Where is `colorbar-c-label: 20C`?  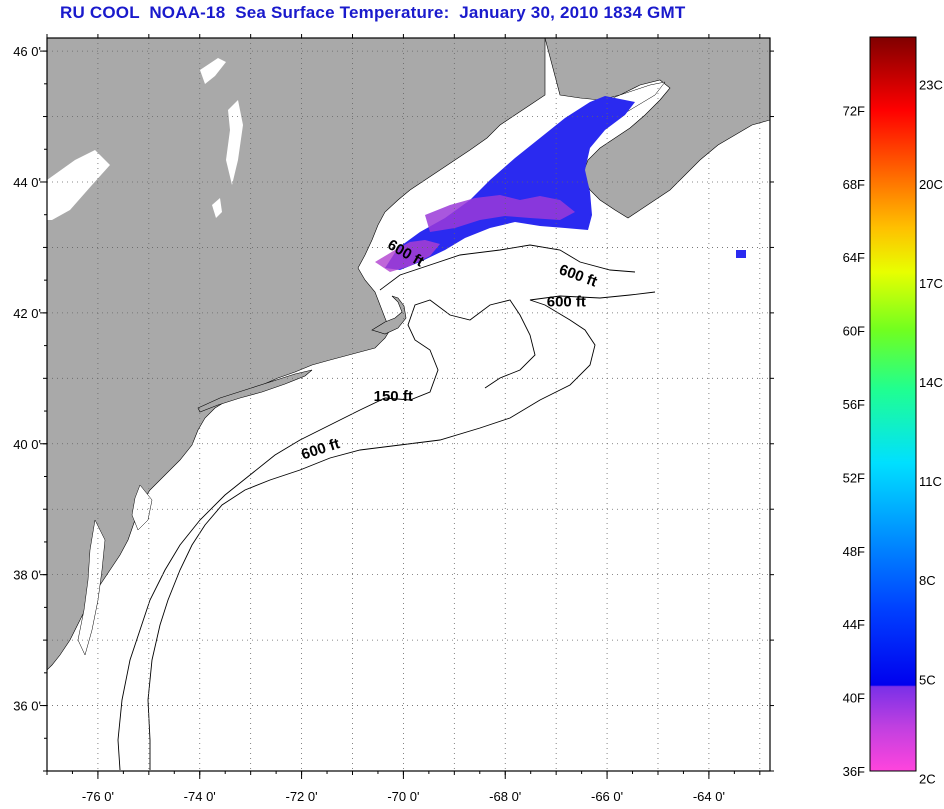 colorbar-c-label: 20C is located at coordinates (931, 184).